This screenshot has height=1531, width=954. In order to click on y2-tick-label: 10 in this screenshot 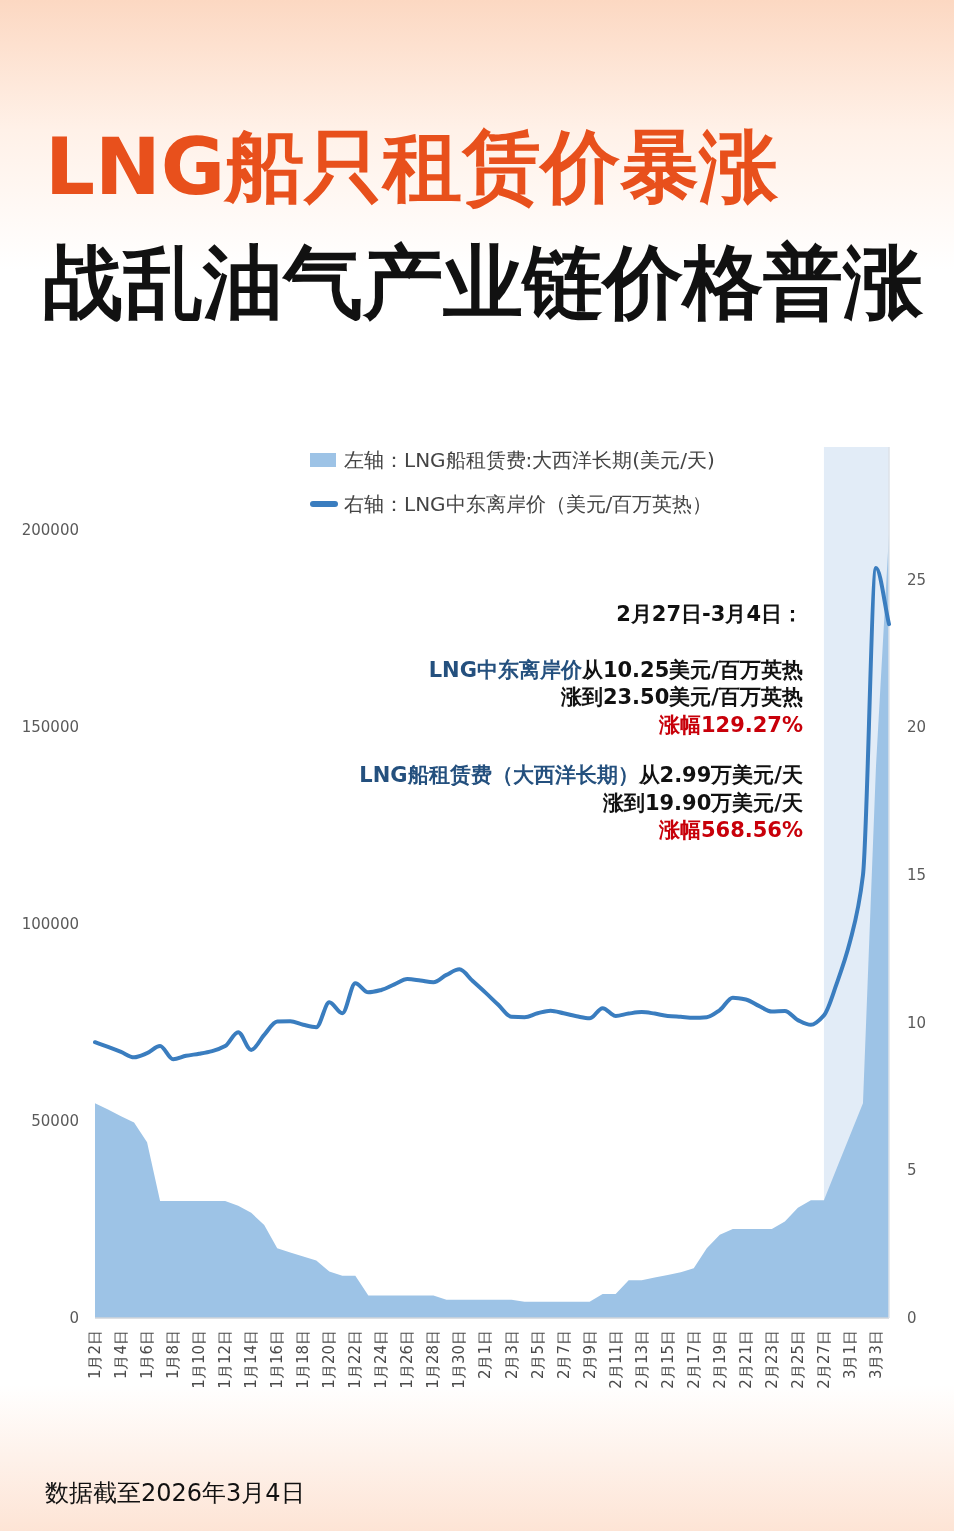, I will do `click(917, 1022)`.